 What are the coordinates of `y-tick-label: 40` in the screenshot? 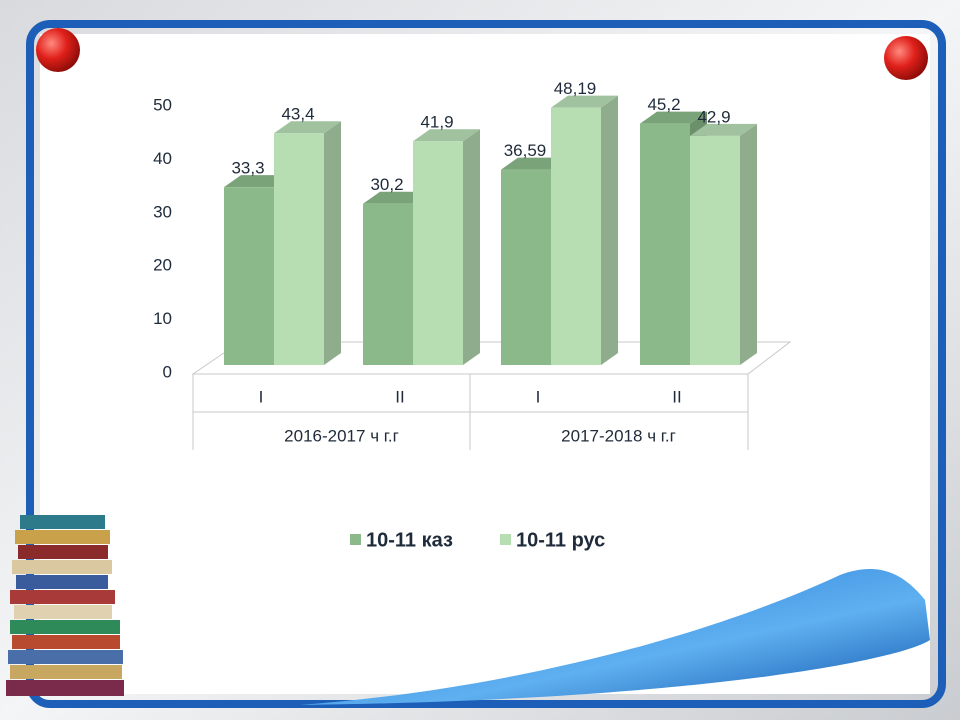 It's located at (162, 158).